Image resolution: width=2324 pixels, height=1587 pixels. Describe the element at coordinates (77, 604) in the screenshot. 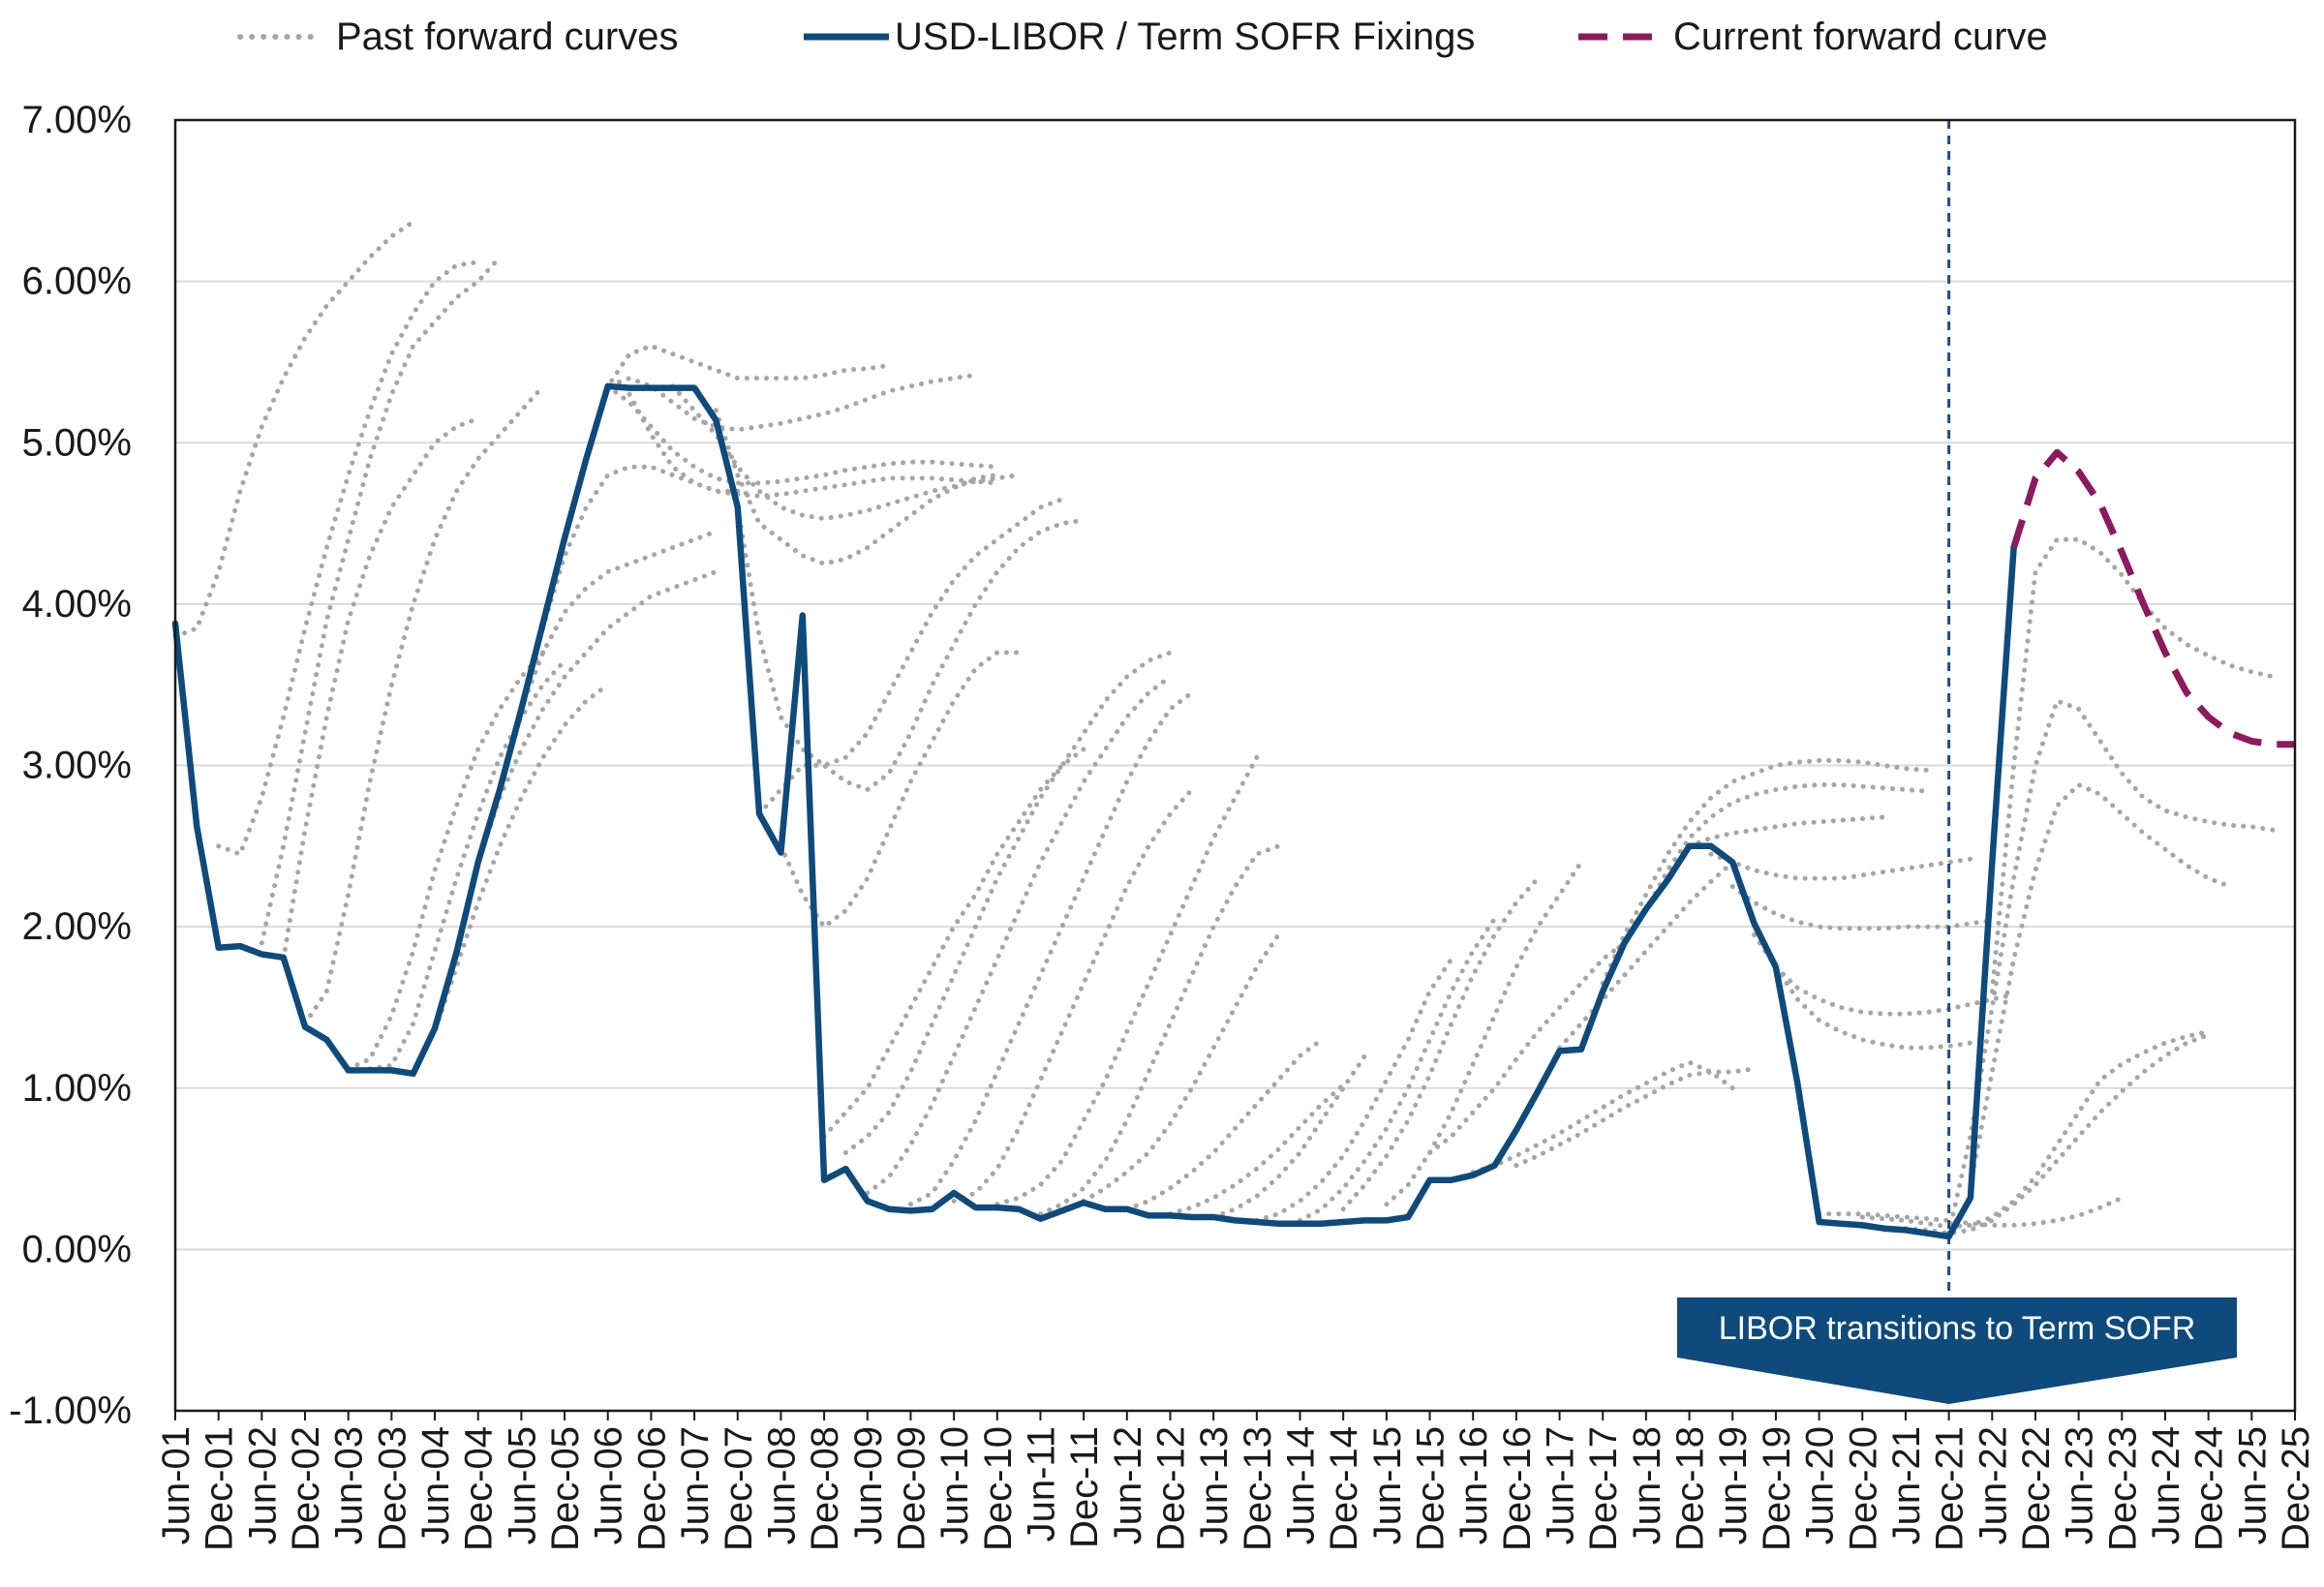

I see `y-tick-label: 4.00%` at that location.